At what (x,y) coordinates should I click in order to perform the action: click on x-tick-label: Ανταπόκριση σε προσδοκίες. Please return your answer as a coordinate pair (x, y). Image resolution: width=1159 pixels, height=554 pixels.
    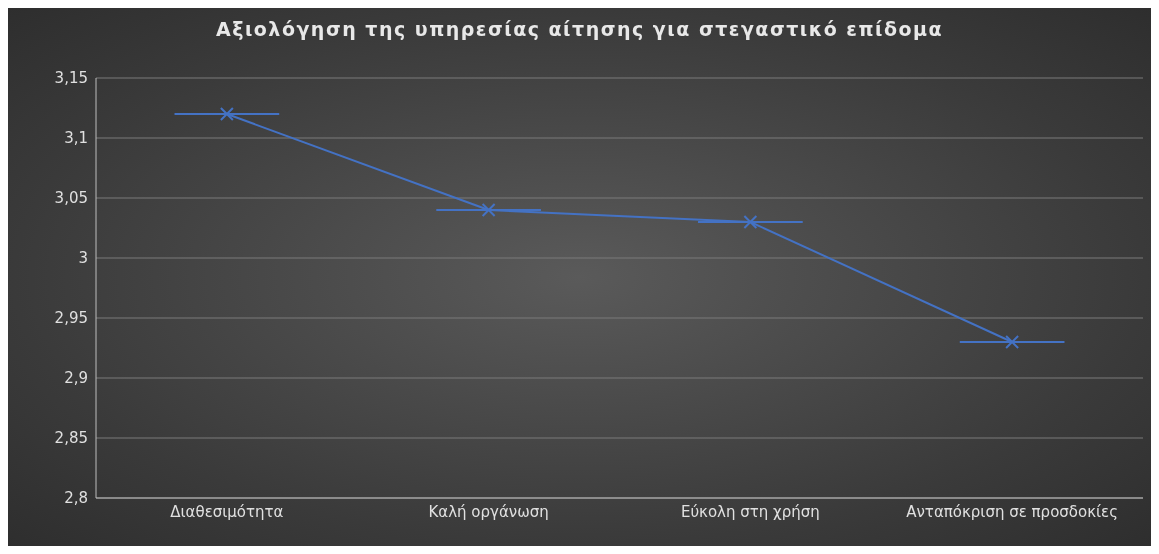
    Looking at the image, I should click on (1012, 511).